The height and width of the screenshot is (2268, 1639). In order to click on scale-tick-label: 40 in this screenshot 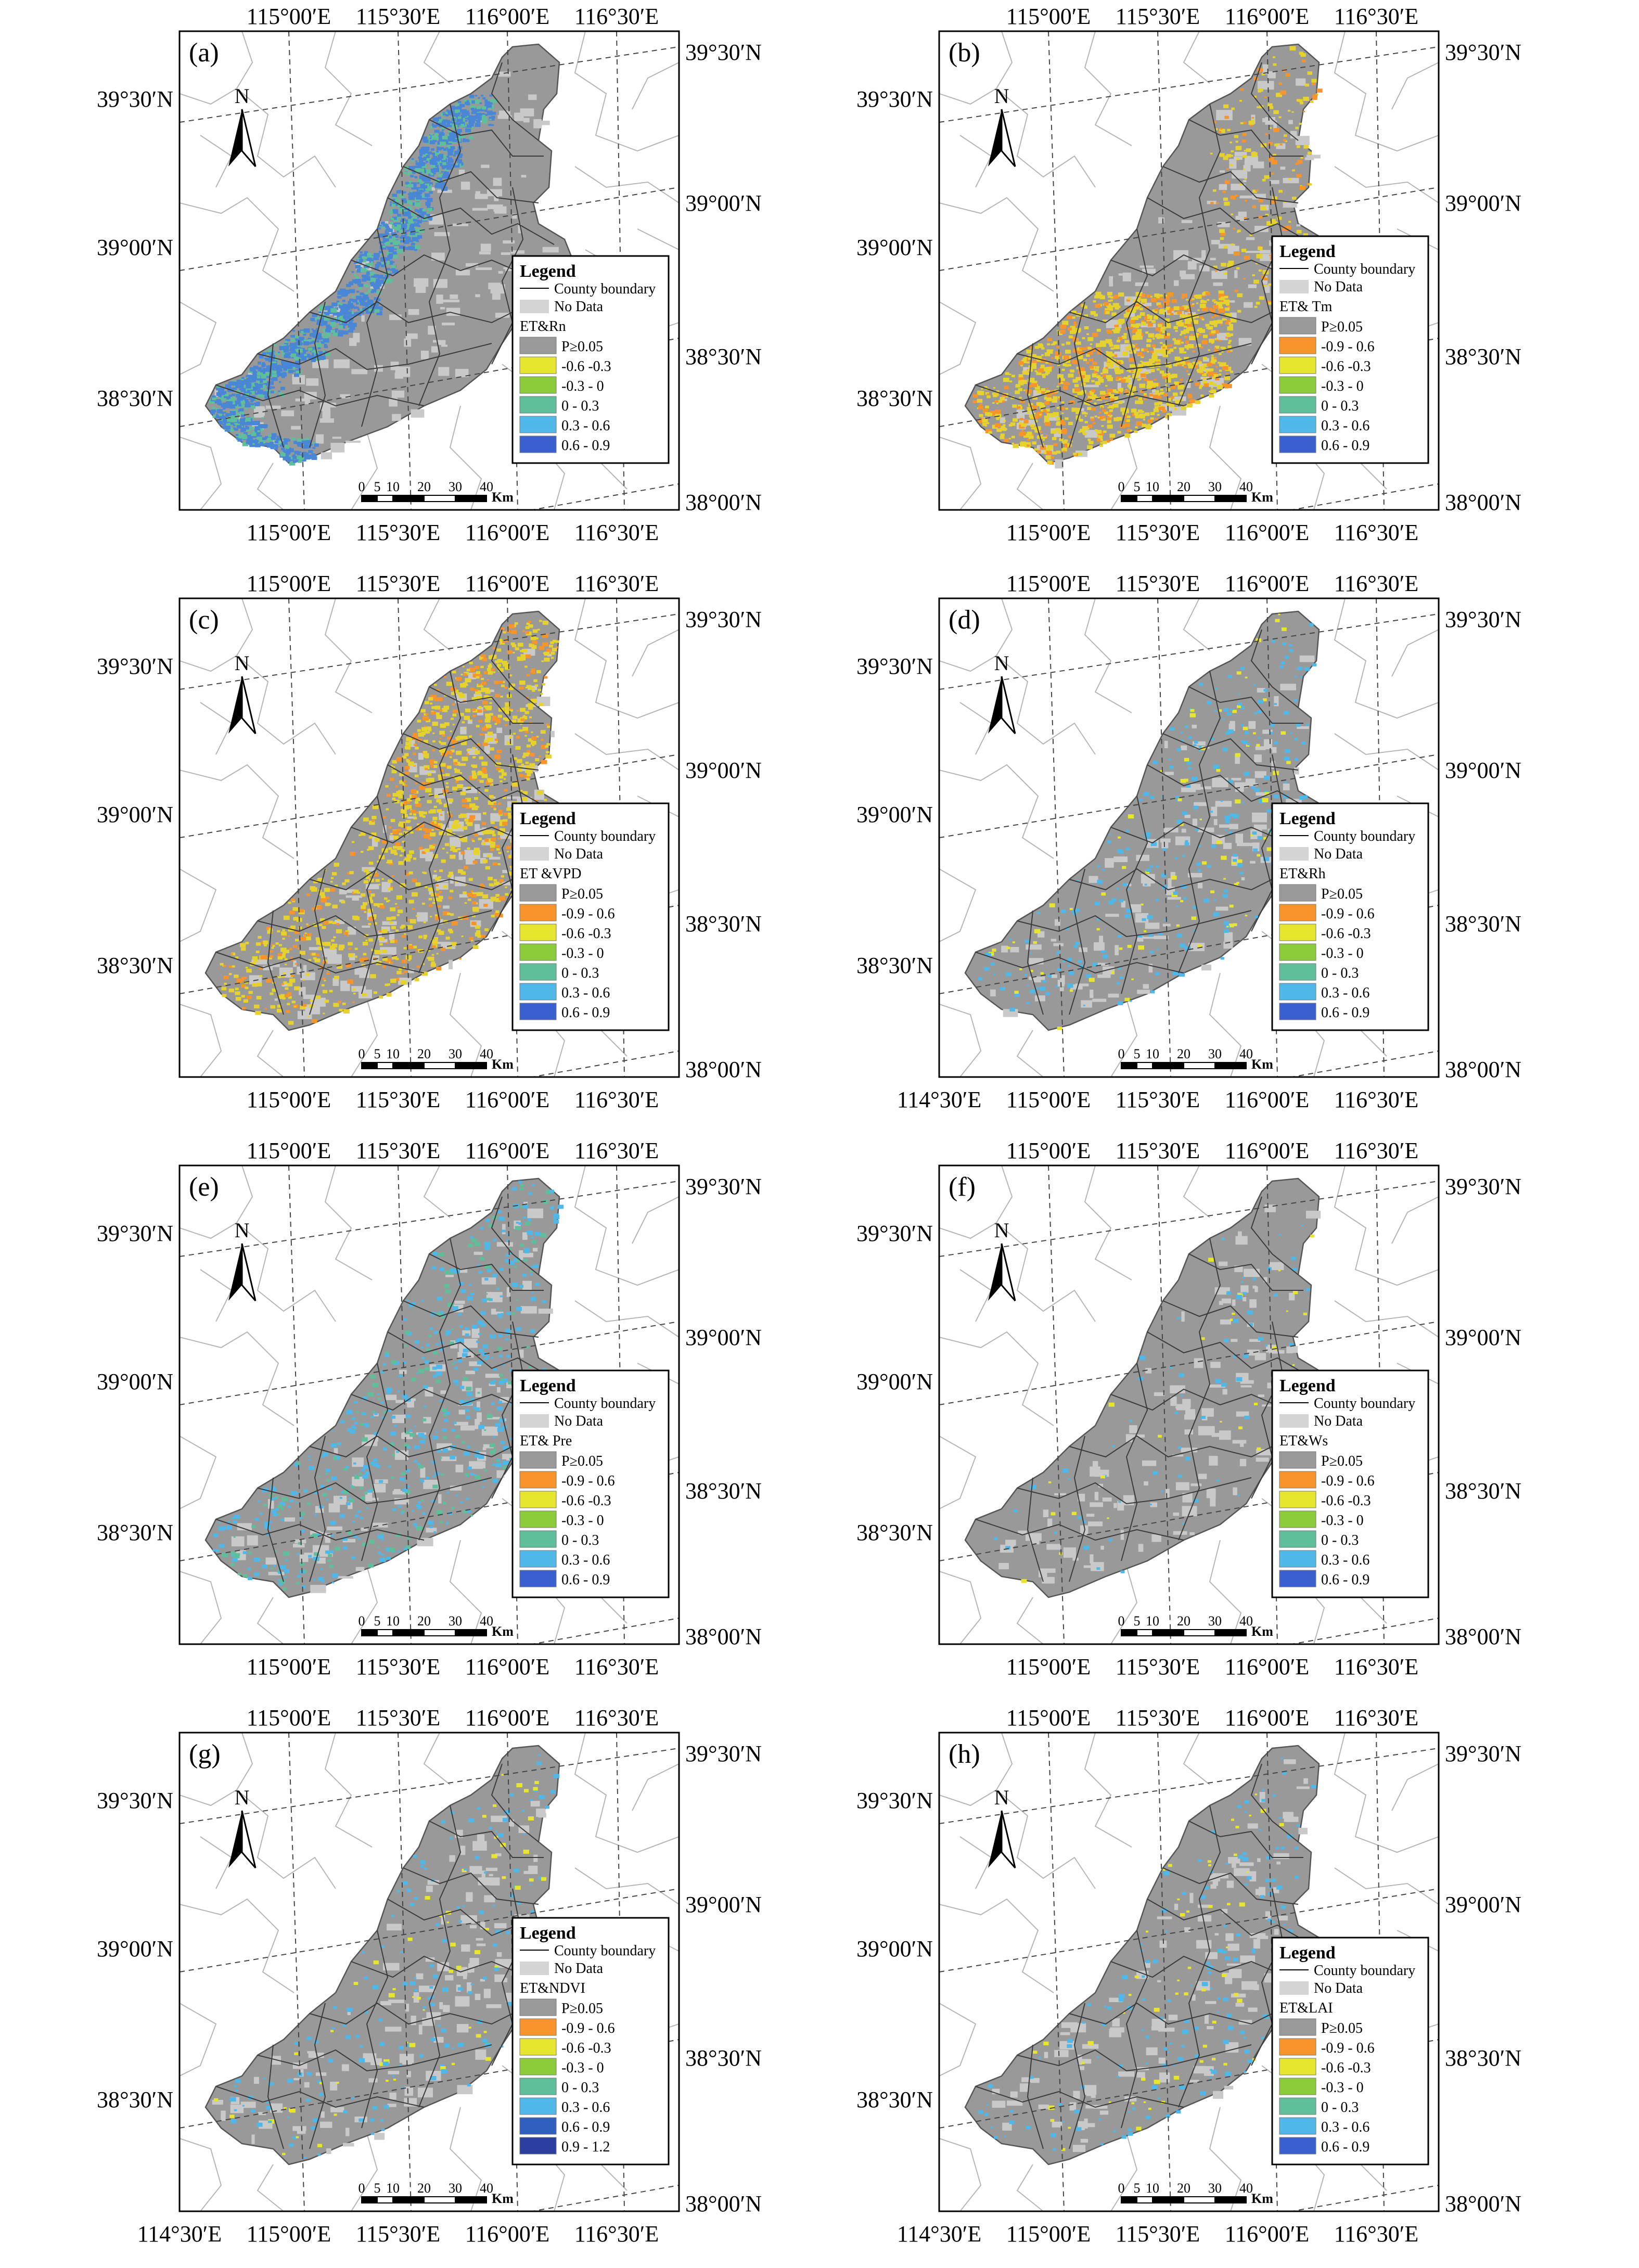, I will do `click(1246, 486)`.